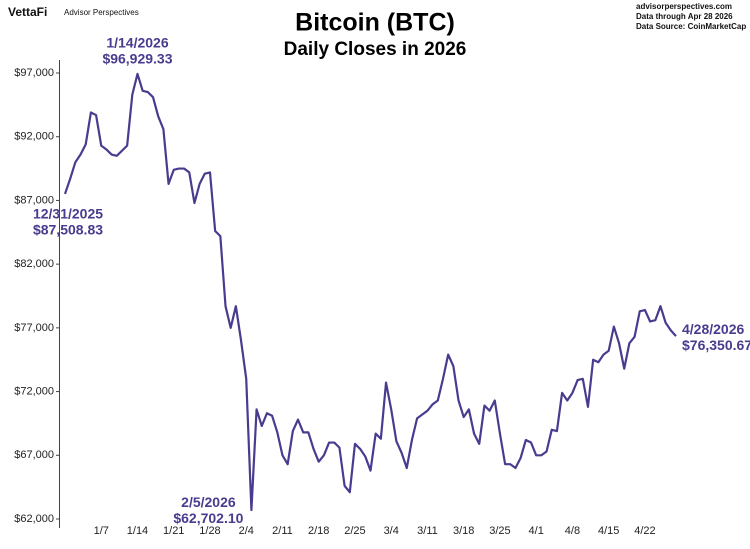  What do you see at coordinates (34, 328) in the screenshot?
I see `y-tick-label: $77,000` at bounding box center [34, 328].